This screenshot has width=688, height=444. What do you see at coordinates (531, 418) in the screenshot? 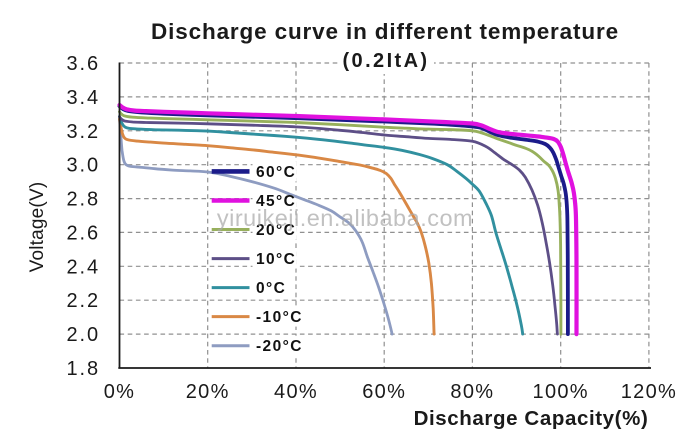
I see `svg-text: Discharge Capacity(%)` at bounding box center [531, 418].